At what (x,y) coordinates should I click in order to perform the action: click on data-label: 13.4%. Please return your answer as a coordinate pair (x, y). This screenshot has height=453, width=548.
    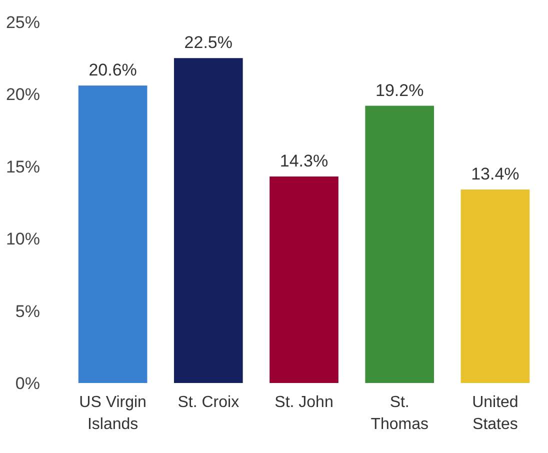
    Looking at the image, I should click on (495, 174).